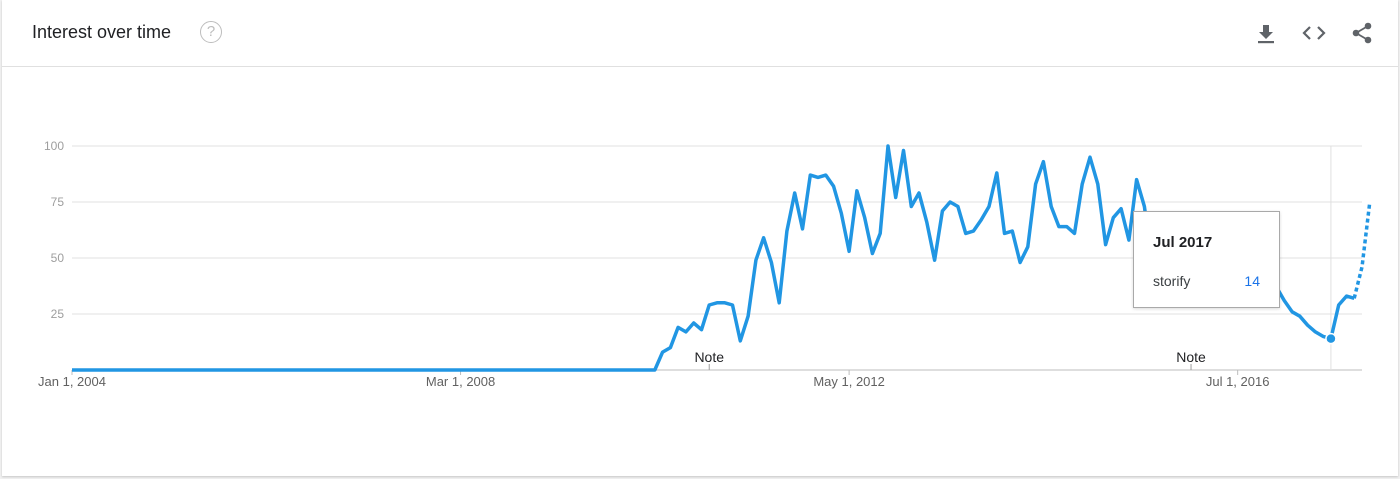  I want to click on tooltip-date: Jul 2017, so click(1183, 242).